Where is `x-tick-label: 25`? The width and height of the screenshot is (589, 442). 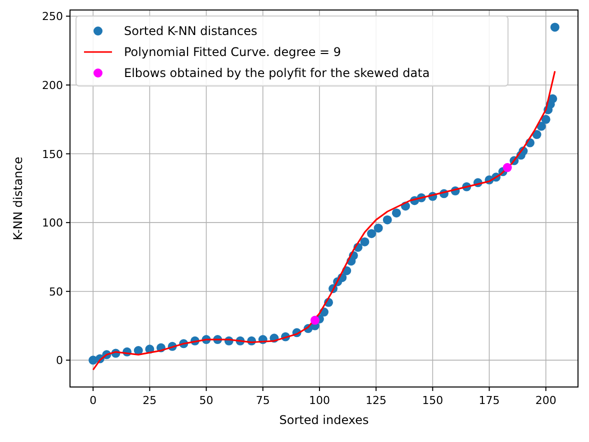
x-tick-label: 25 is located at coordinates (149, 400).